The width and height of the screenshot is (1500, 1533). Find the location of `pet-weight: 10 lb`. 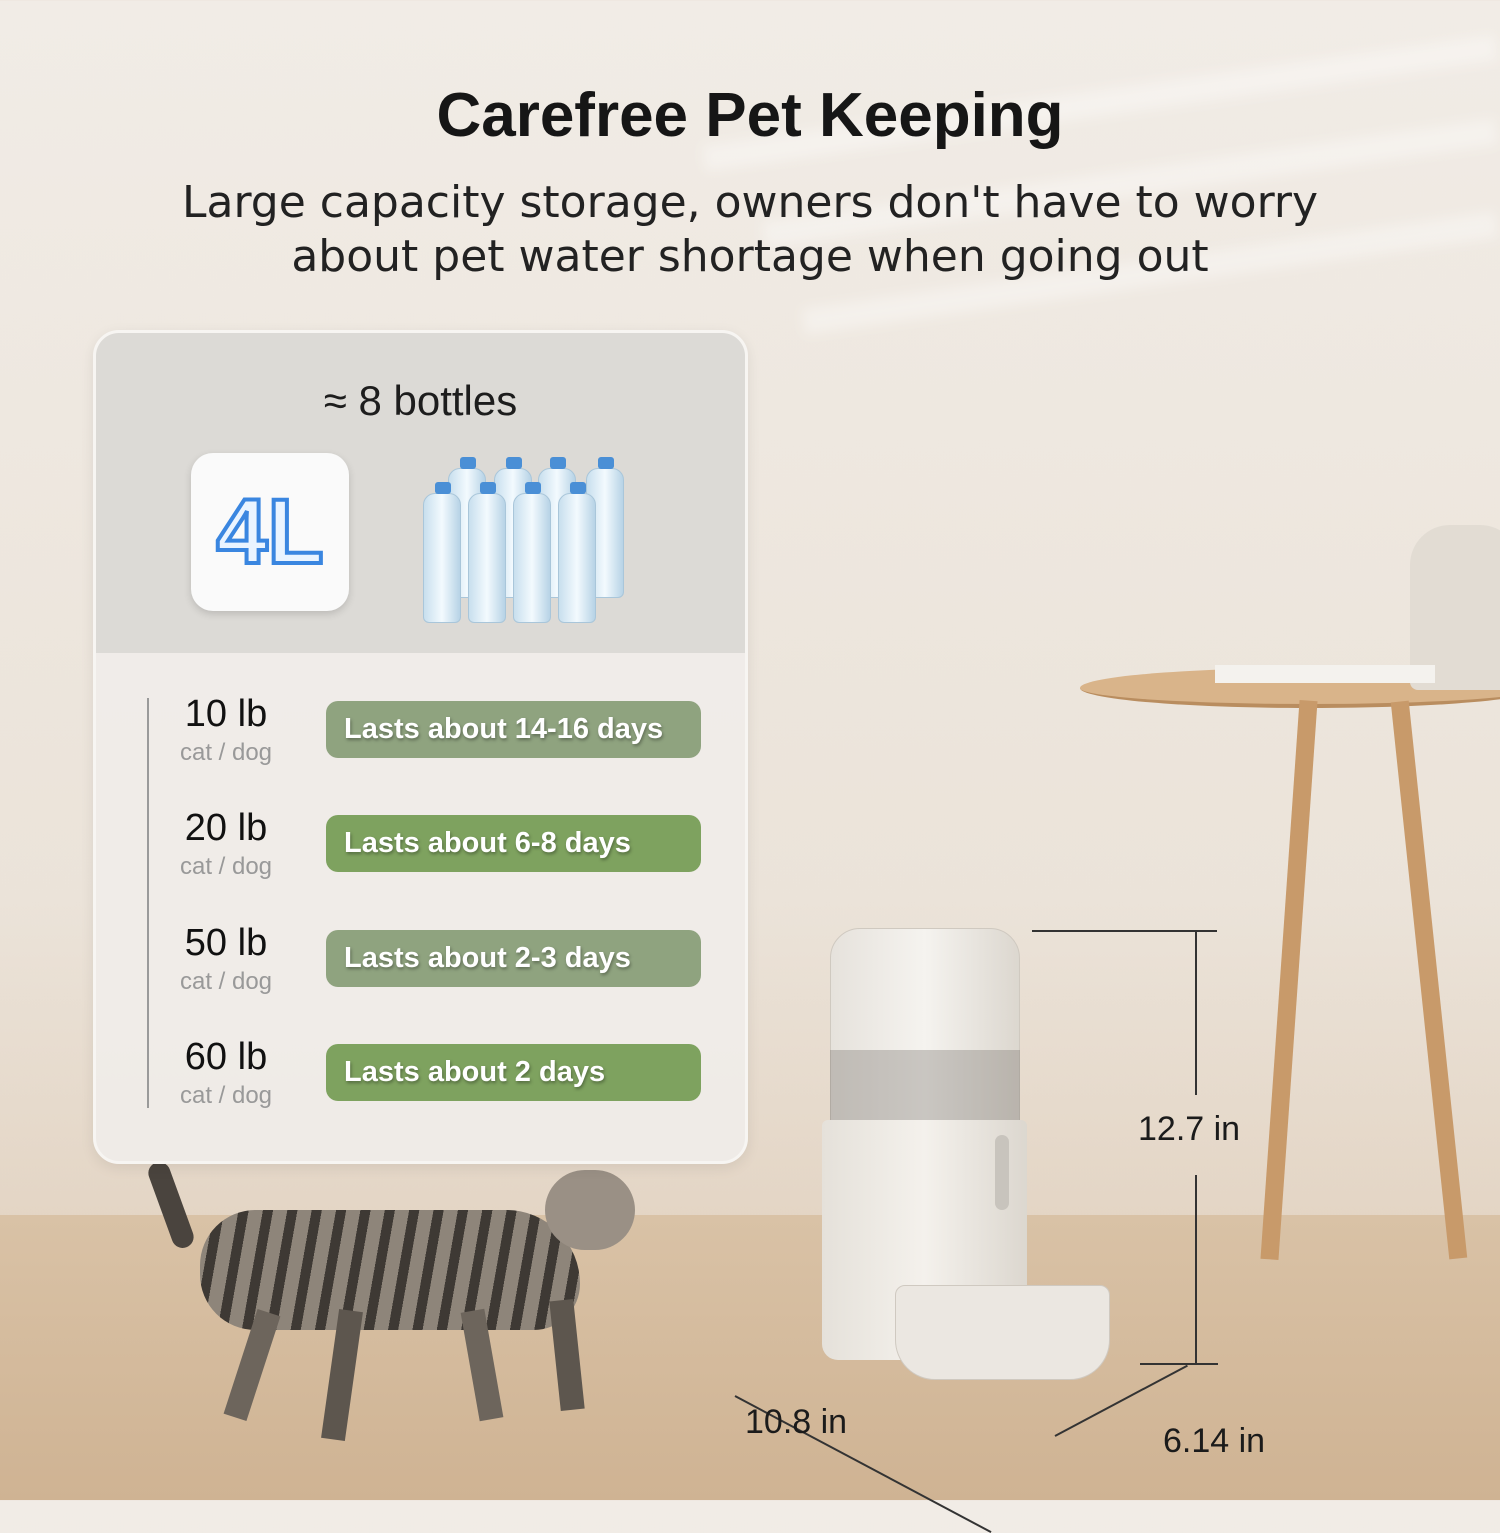

pet-weight: 10 lb is located at coordinates (226, 714).